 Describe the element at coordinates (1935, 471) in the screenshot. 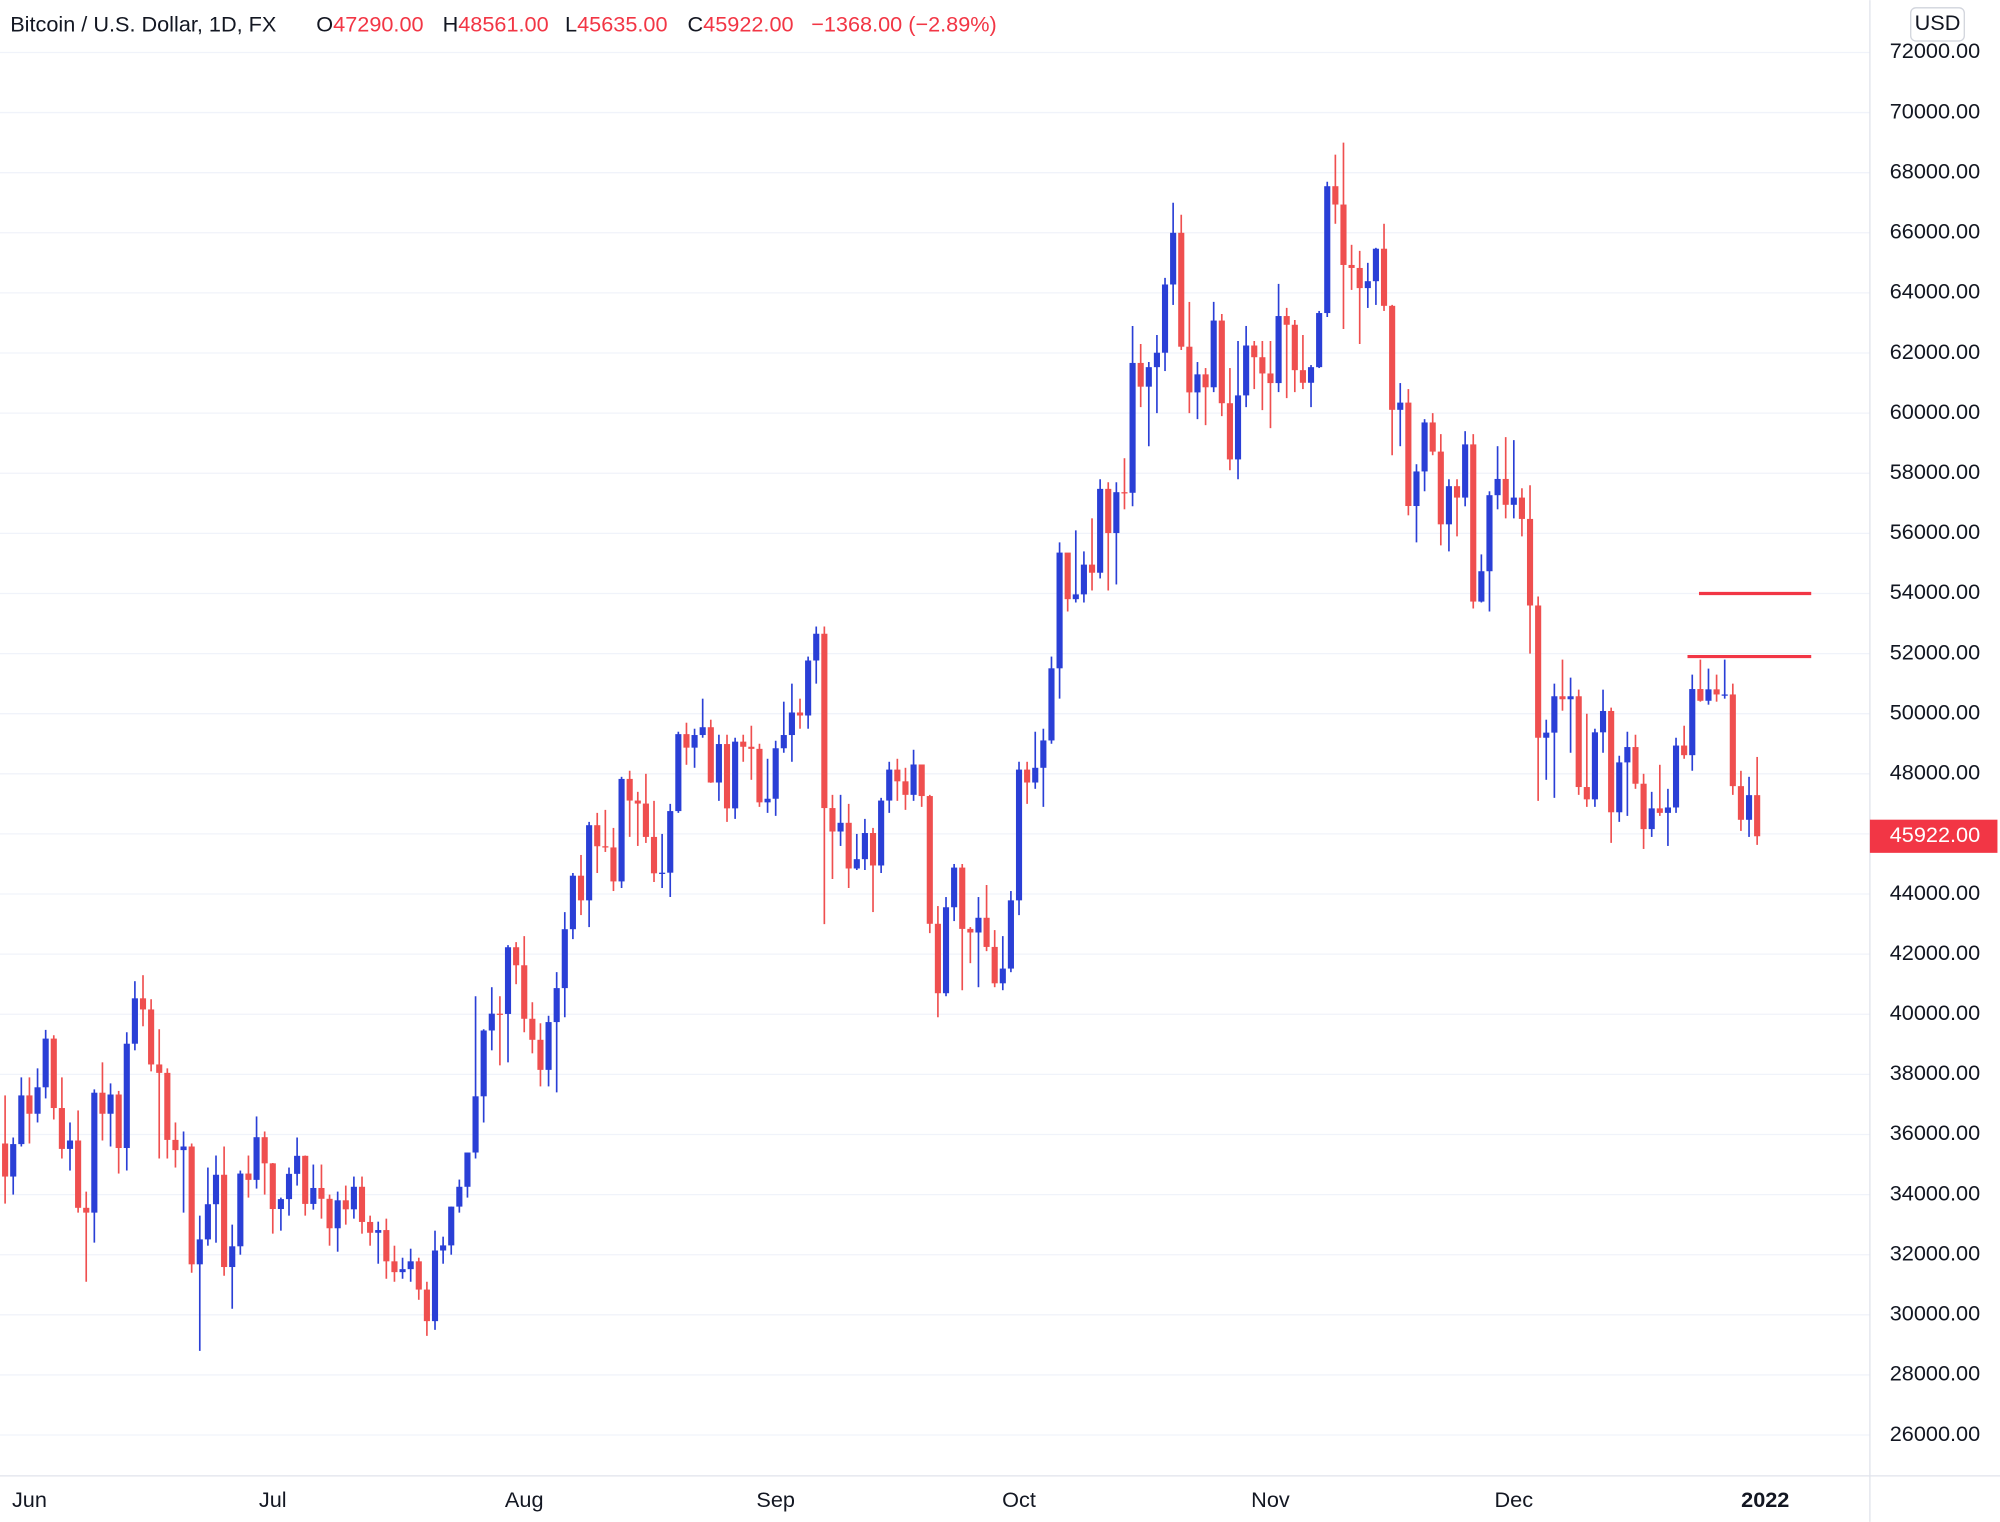

I see `y-tick-label: 58000.00` at that location.